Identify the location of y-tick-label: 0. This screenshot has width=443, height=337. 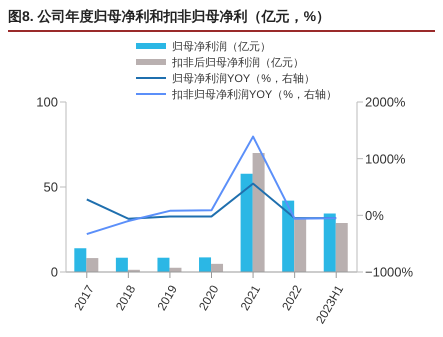
(54, 272).